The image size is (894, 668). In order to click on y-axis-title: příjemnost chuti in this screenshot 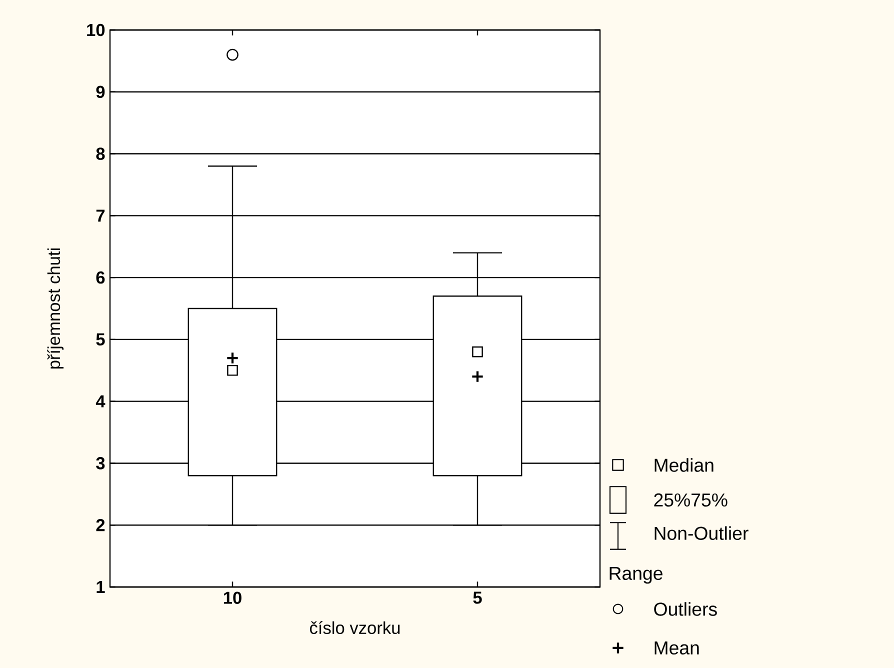, I will do `click(55, 308)`.